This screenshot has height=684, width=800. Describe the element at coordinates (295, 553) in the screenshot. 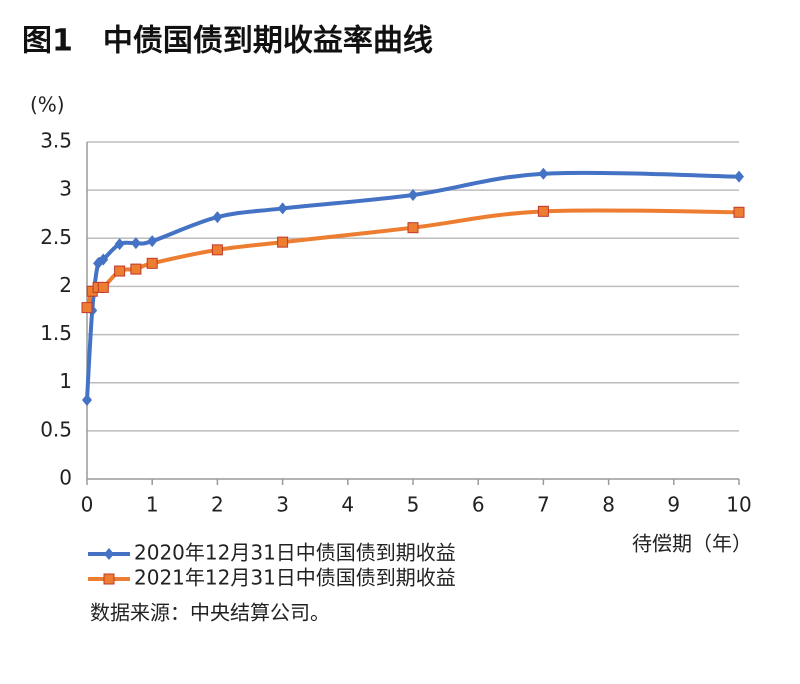

I see `legend-label: 2020年12月31日中债国债到期收益` at that location.